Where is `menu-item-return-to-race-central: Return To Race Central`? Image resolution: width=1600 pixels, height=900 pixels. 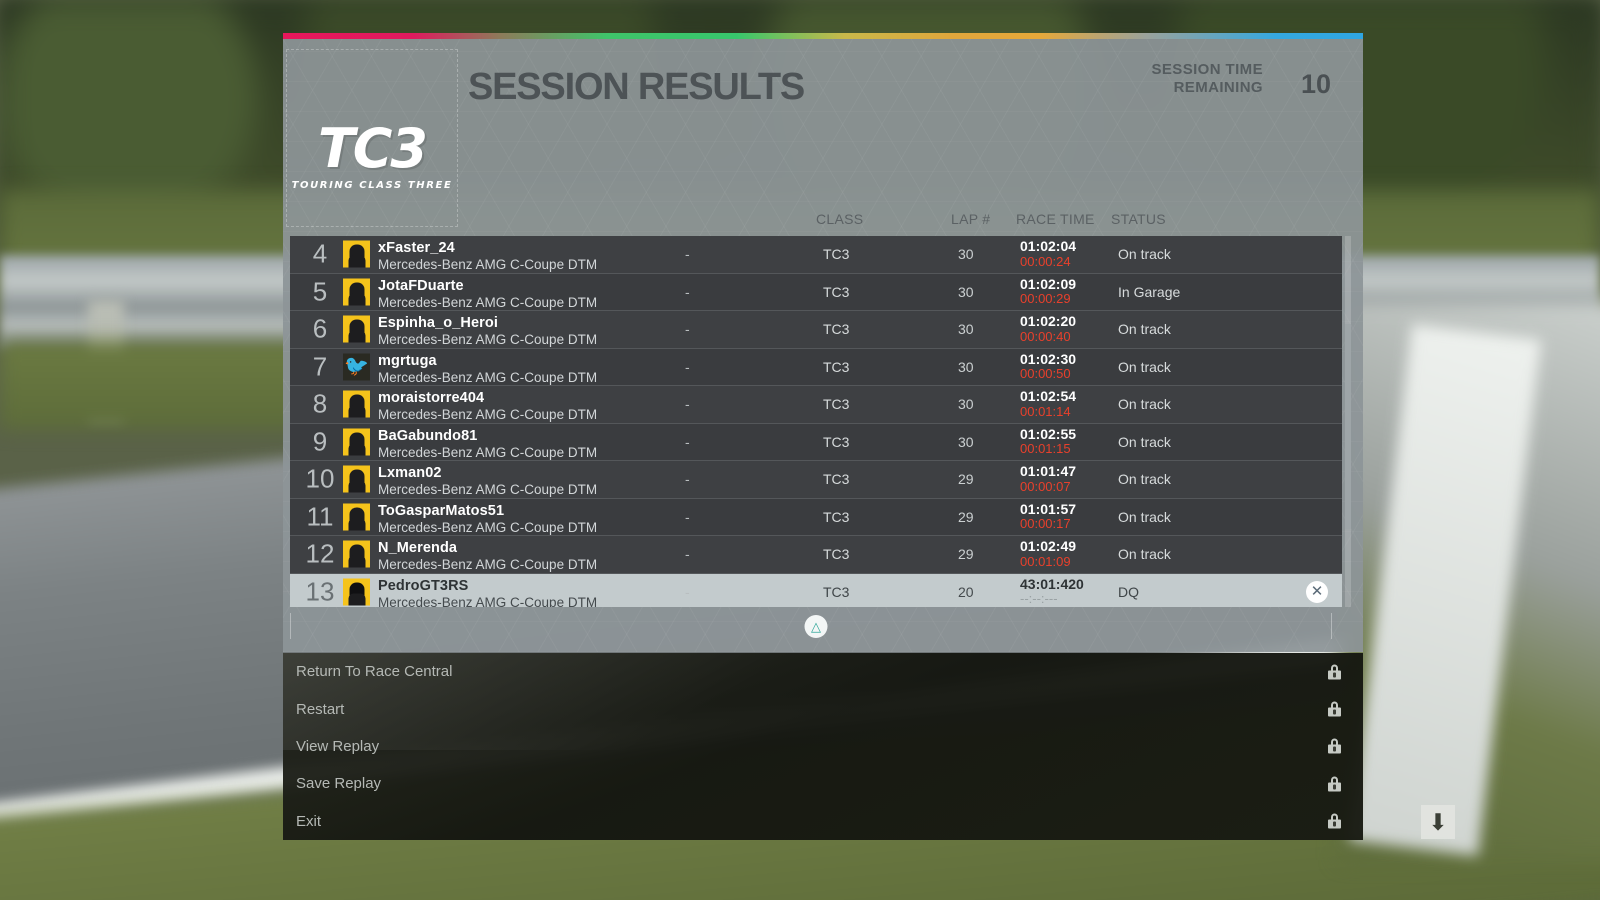
menu-item-return-to-race-central: Return To Race Central is located at coordinates (823, 671).